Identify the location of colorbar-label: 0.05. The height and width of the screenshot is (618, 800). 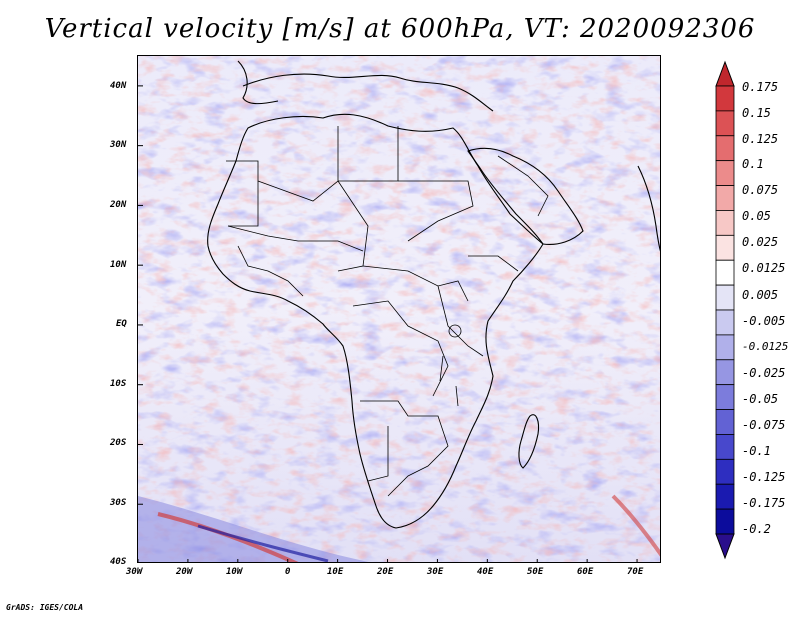
(756, 216).